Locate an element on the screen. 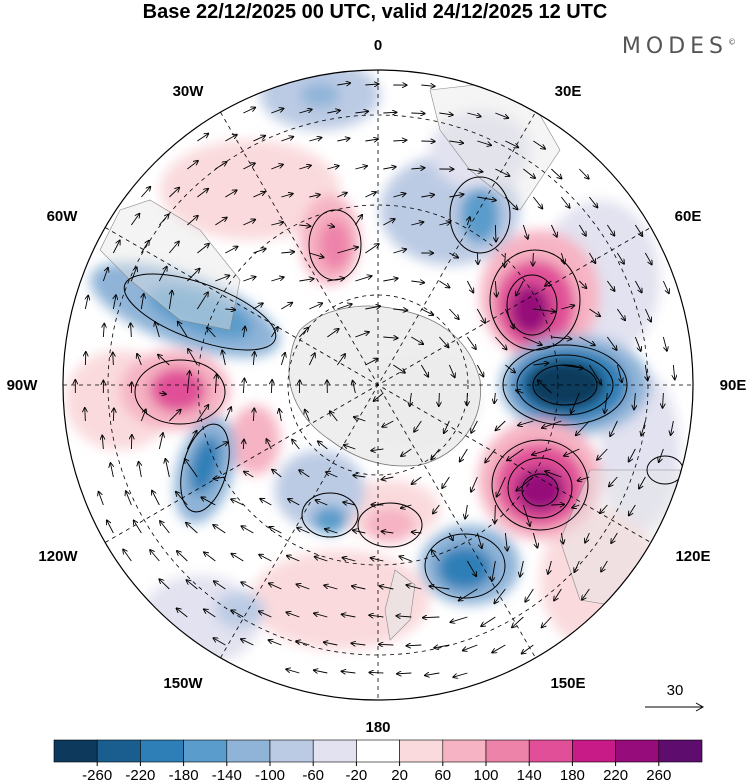 The width and height of the screenshot is (750, 783). lon-label-120e: 120E is located at coordinates (692, 556).